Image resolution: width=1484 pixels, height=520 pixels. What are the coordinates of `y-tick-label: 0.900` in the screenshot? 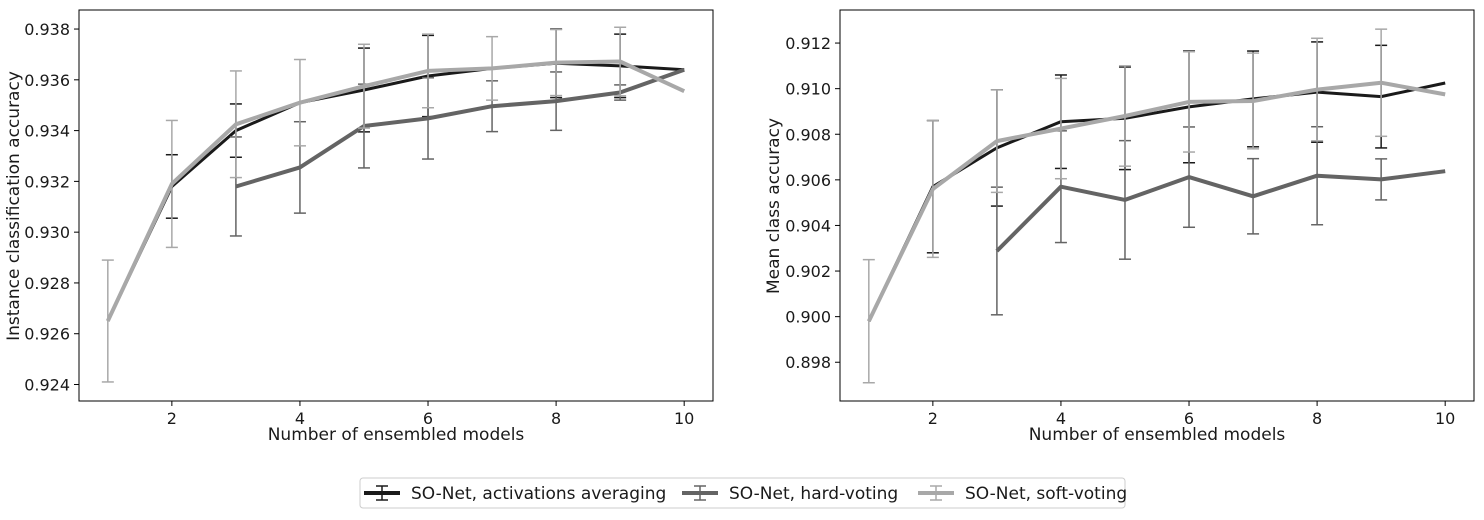 It's located at (808, 317).